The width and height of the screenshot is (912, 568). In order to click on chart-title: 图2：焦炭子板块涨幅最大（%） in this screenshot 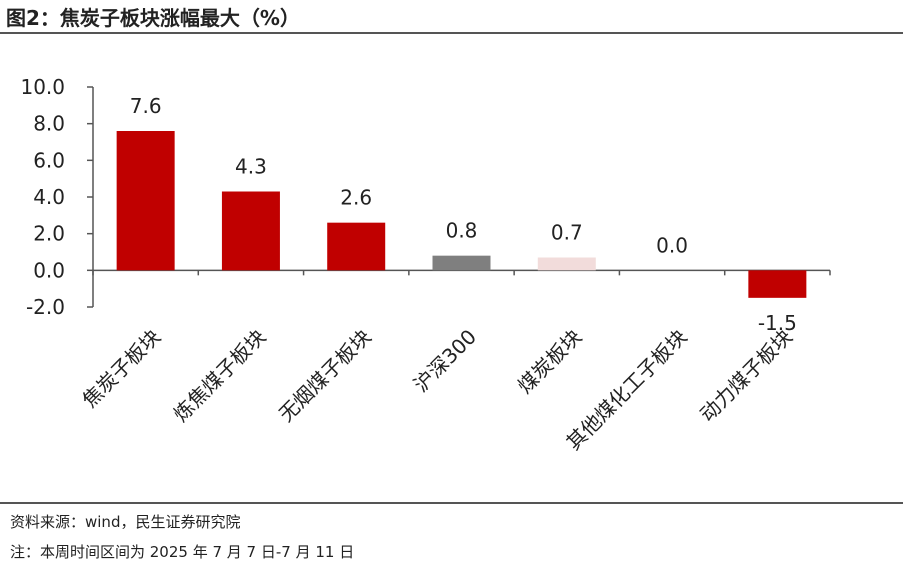, I will do `click(153, 18)`.